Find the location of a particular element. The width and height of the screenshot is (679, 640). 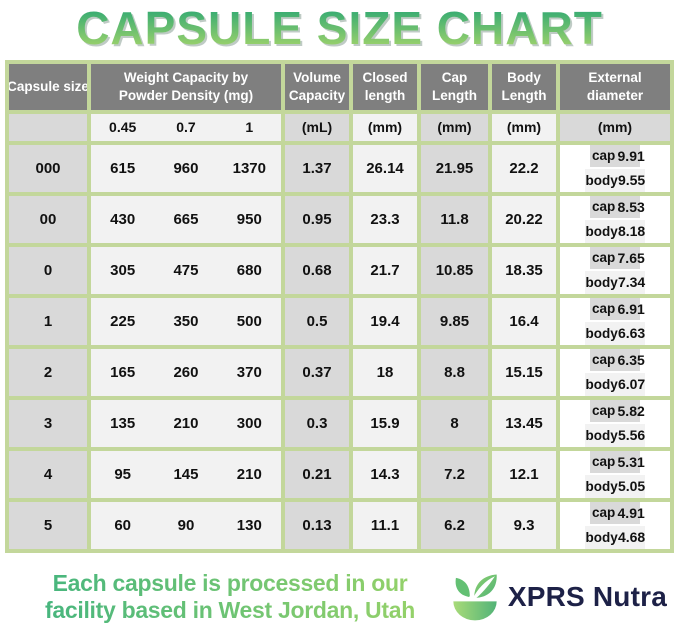

weight-045-value: 165 is located at coordinates (123, 372).